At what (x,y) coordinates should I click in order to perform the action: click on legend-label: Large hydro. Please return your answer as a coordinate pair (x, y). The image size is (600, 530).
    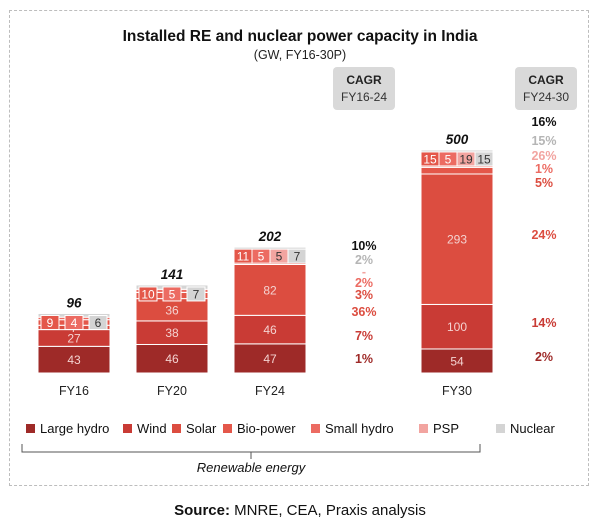
    Looking at the image, I should click on (74, 428).